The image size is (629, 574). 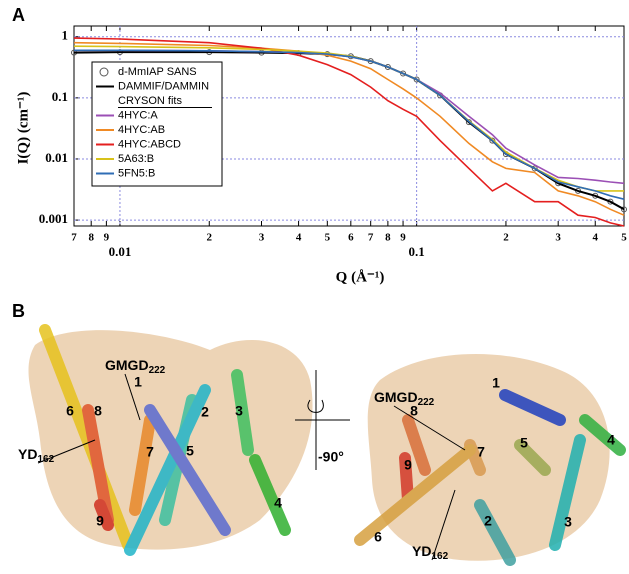 What do you see at coordinates (351, 238) in the screenshot?
I see `x-tick-label: 6` at bounding box center [351, 238].